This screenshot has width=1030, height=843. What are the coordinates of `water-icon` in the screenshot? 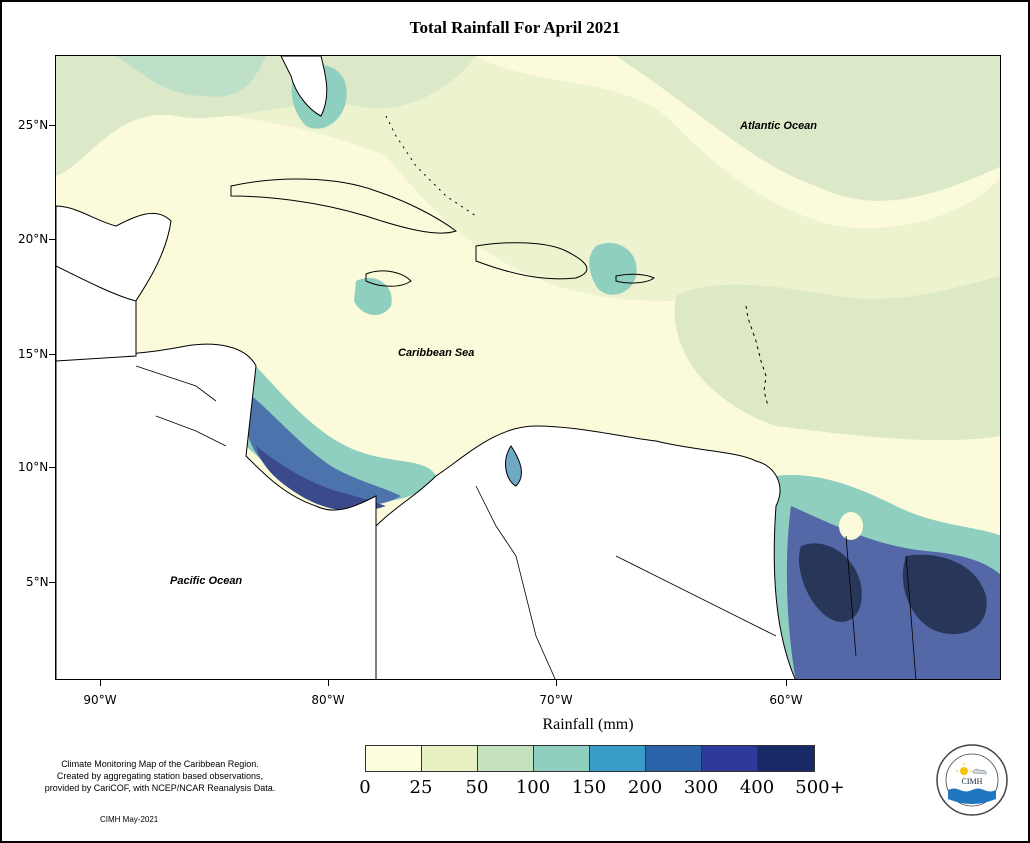 It's located at (972, 796).